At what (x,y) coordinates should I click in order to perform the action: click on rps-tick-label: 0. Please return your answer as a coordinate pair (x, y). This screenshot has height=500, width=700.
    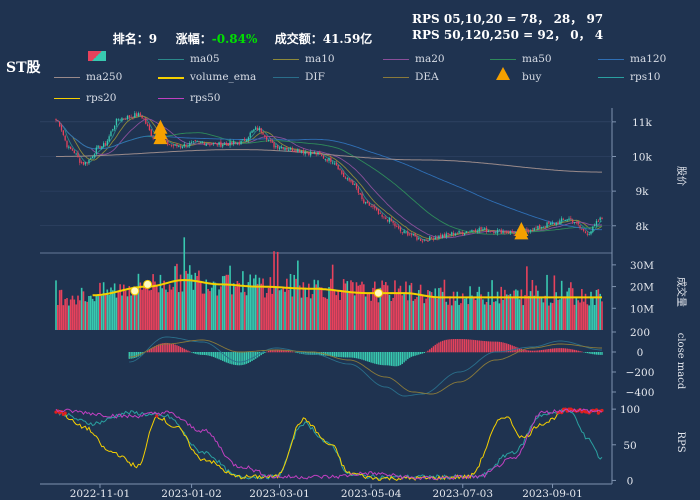
    Looking at the image, I should click on (630, 481).